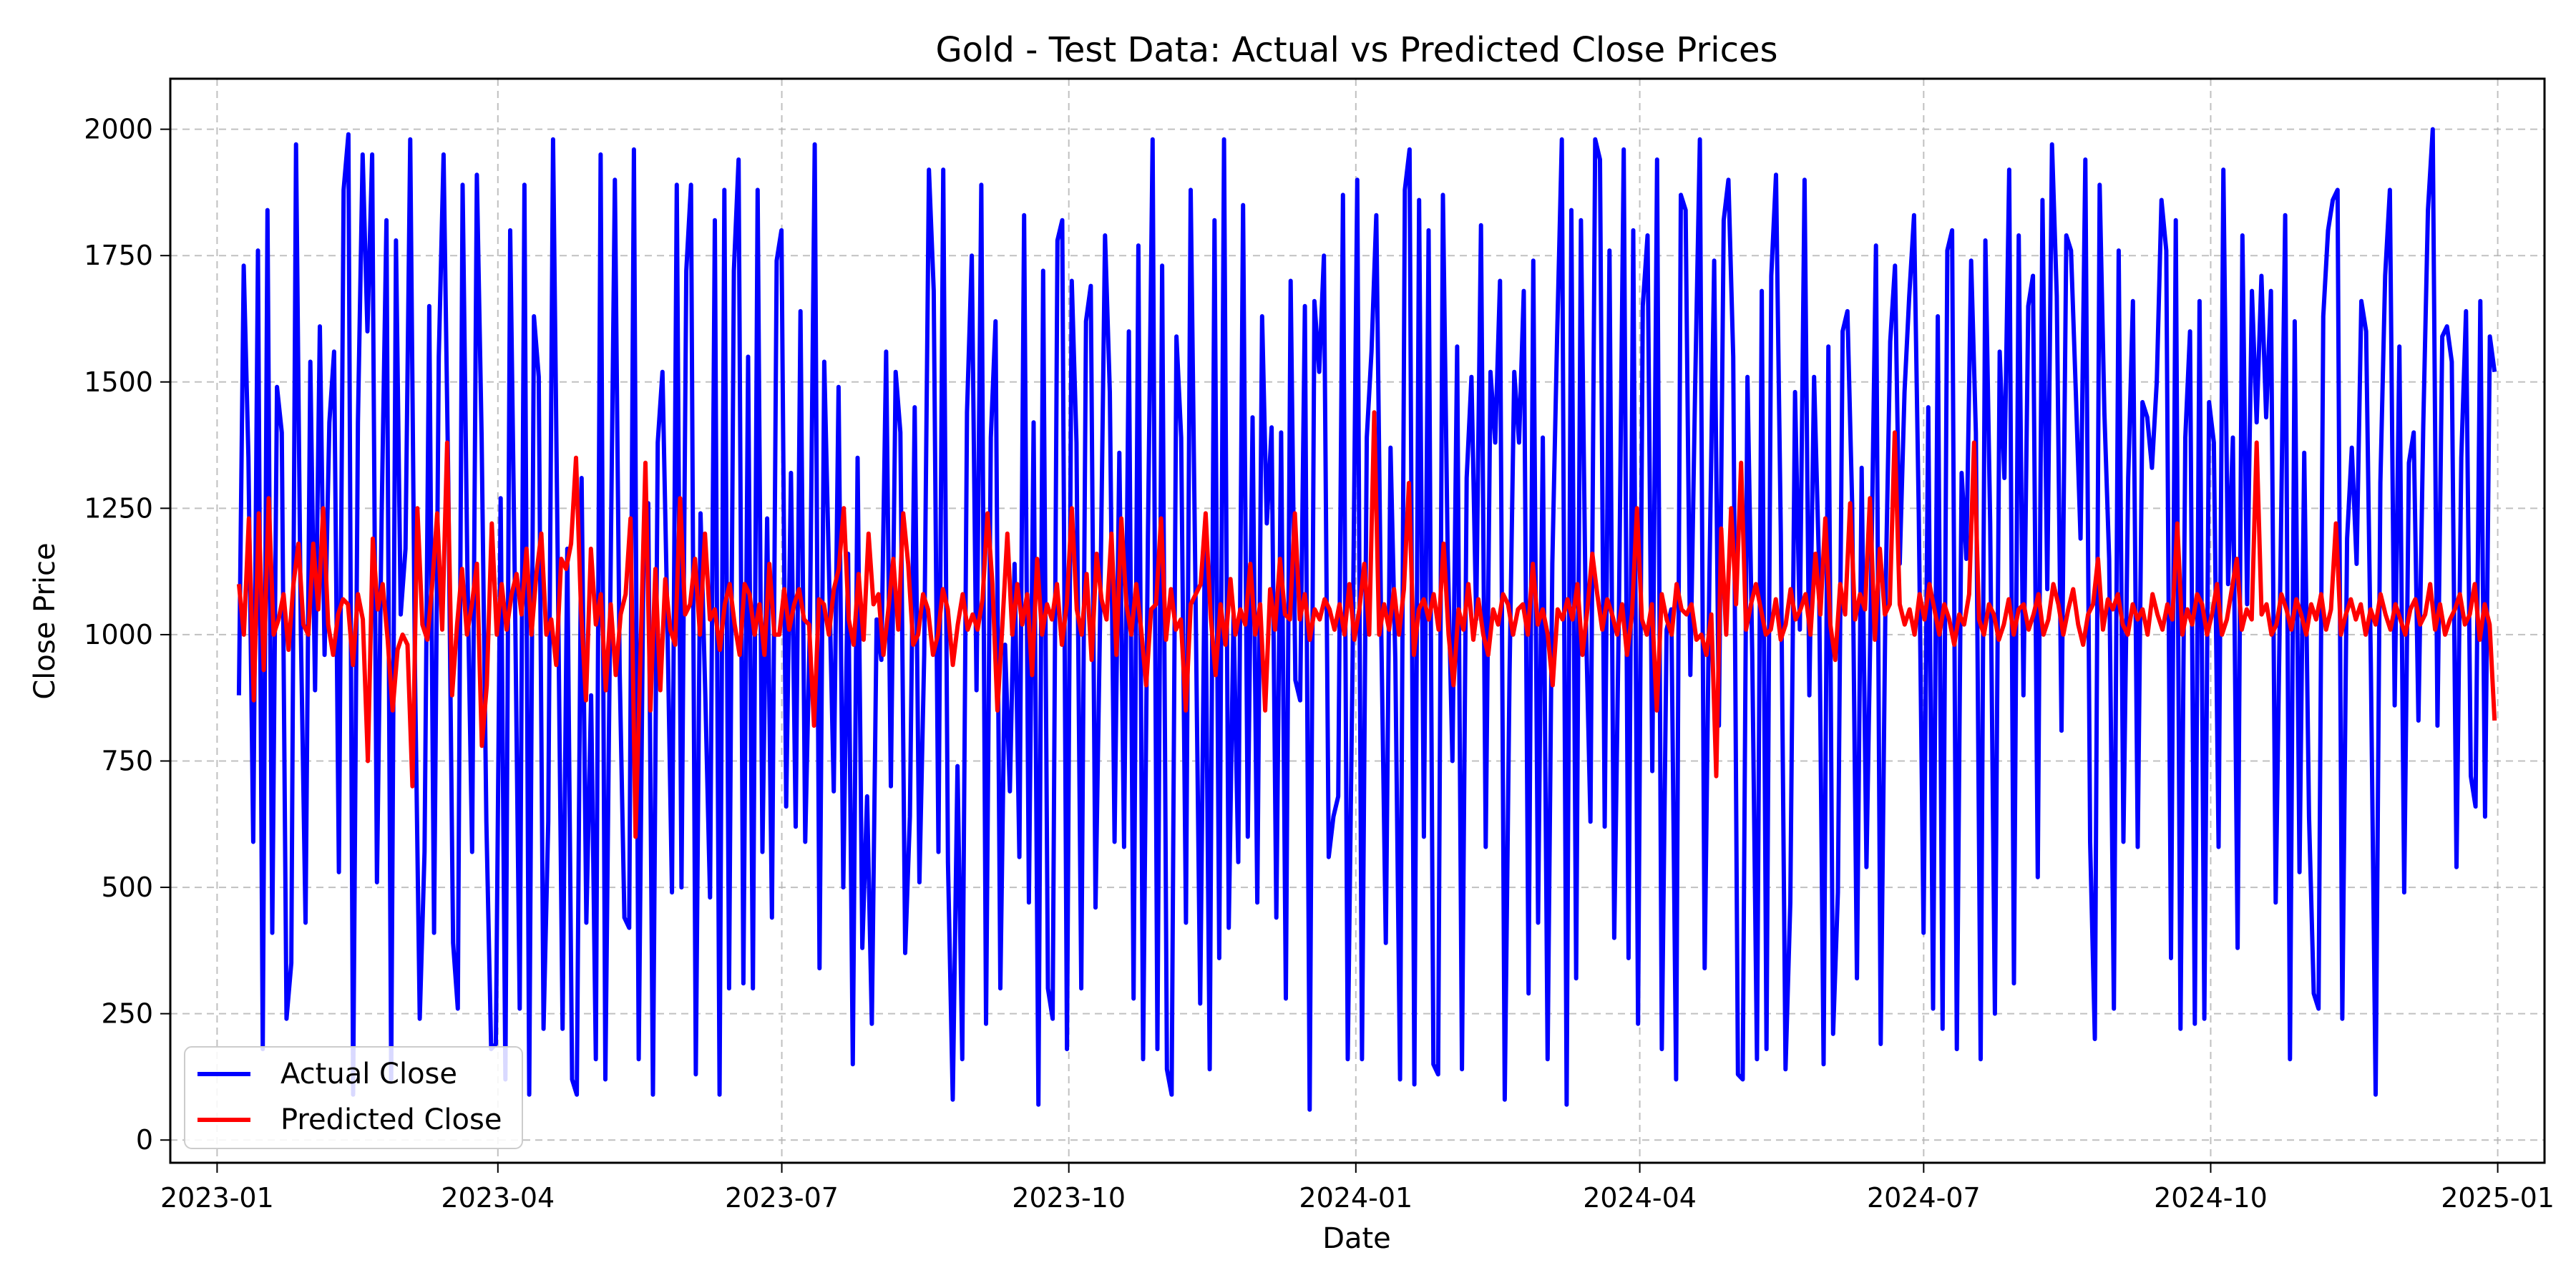 The width and height of the screenshot is (2576, 1288). I want to click on y-tick-label: 1500, so click(118, 382).